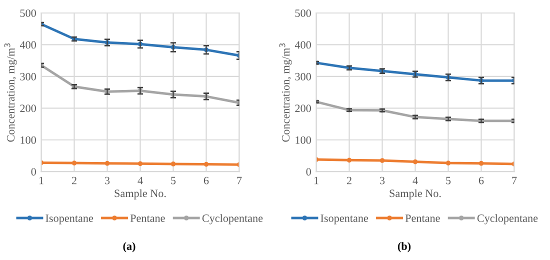 The width and height of the screenshot is (550, 260). I want to click on text: (b), so click(404, 247).